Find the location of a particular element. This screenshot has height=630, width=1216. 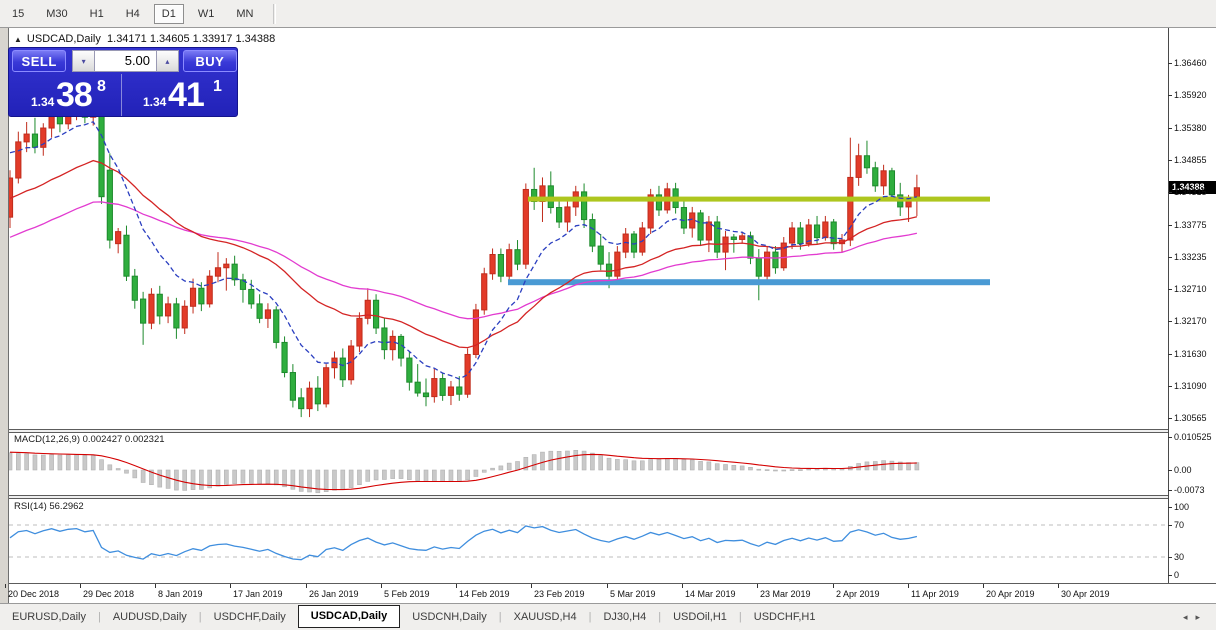

chart-tab-usdchf-h1: USDCHF,H1 is located at coordinates (784, 617).